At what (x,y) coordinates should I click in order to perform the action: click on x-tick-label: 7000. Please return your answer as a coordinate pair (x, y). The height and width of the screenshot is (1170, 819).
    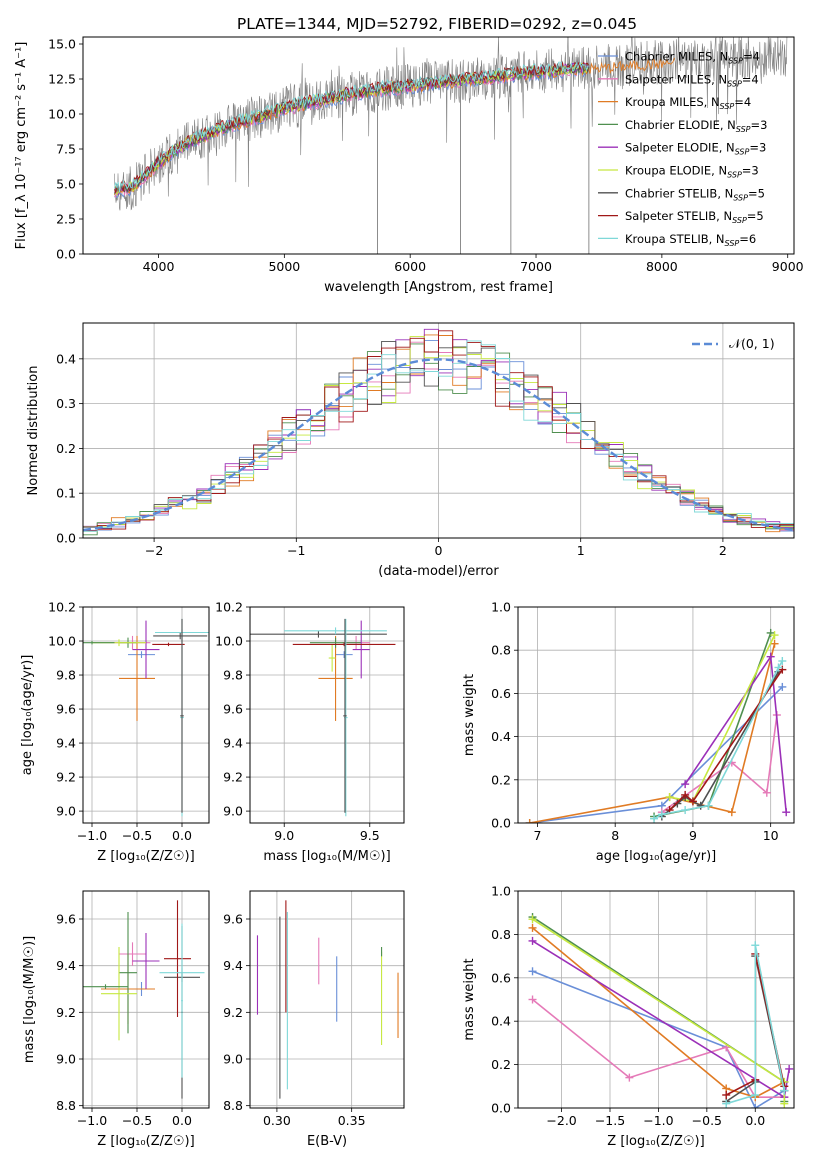
    Looking at the image, I should click on (536, 266).